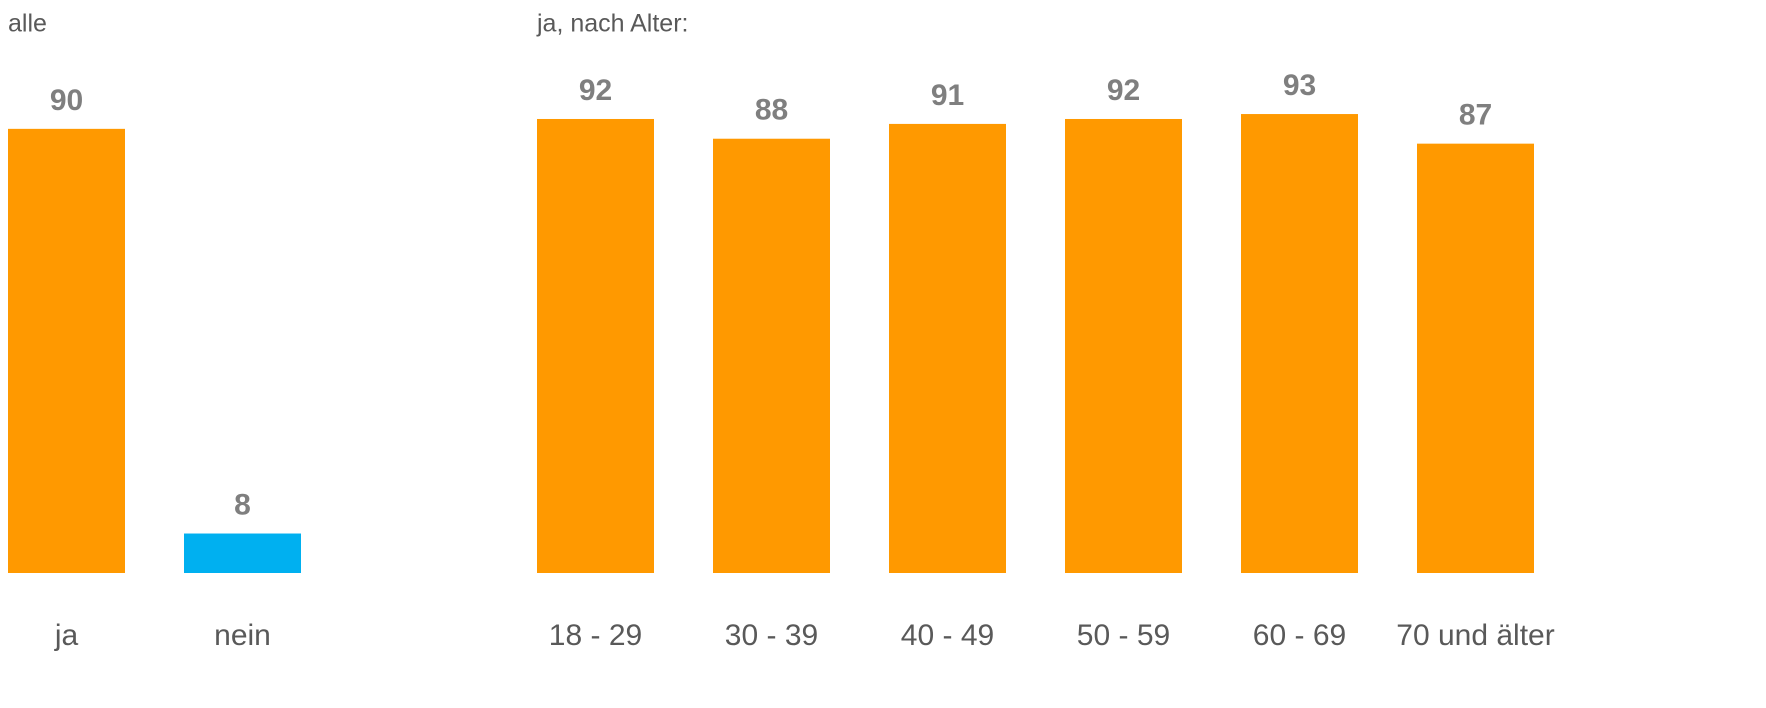 The image size is (1766, 708). I want to click on category-label: 18 - 29, so click(595, 635).